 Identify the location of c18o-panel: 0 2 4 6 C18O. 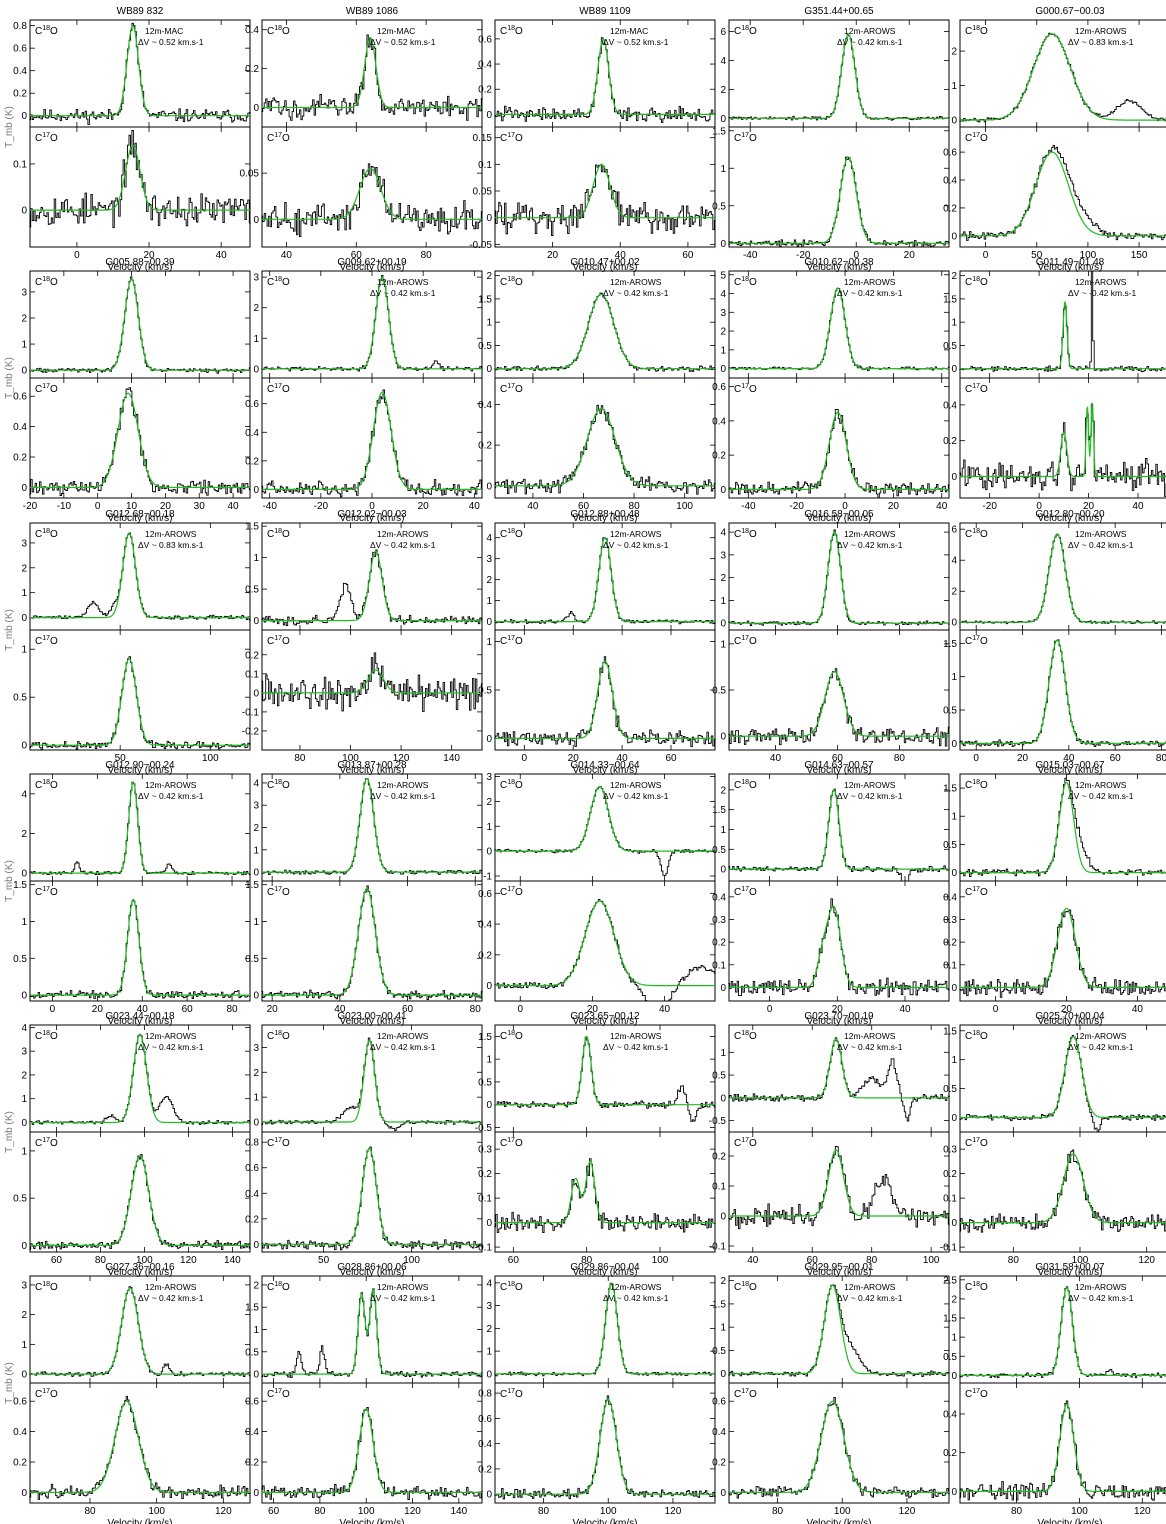
(1058, 576).